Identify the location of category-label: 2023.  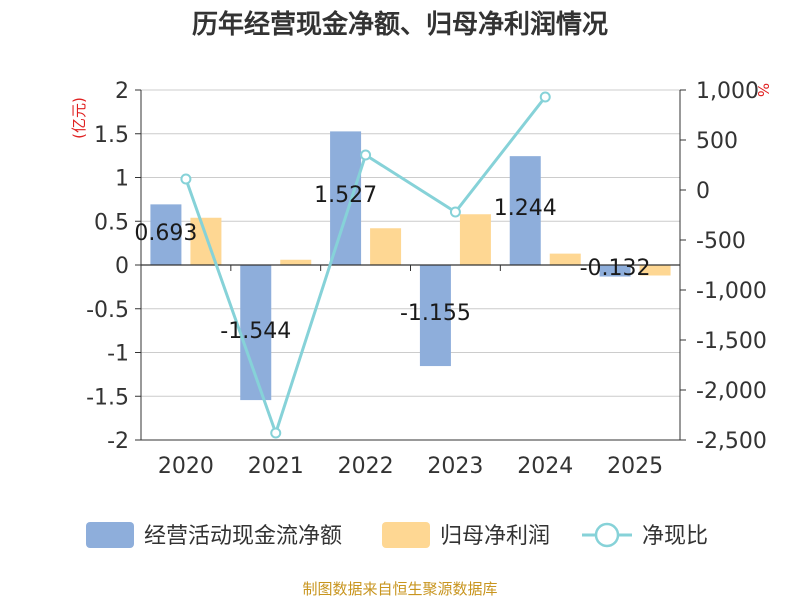
(455, 466).